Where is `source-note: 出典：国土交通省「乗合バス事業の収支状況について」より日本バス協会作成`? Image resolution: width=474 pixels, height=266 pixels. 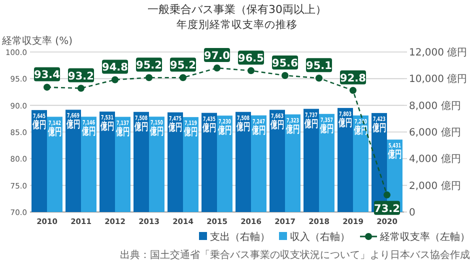
source-note: 出典：国土交通省「乗合バス事業の収支状況について」より日本バス協会作成 is located at coordinates (295, 255).